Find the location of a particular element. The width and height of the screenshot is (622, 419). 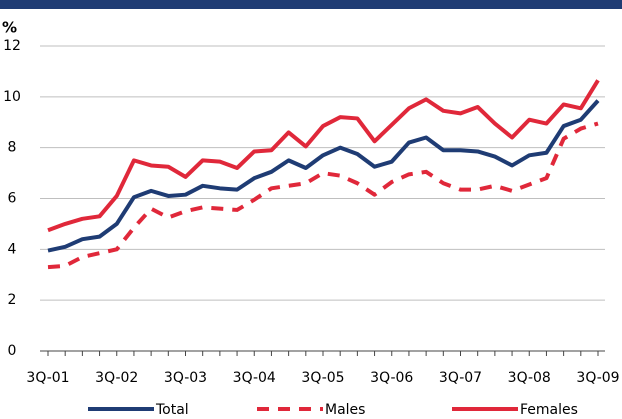

header-band is located at coordinates (311, 4).